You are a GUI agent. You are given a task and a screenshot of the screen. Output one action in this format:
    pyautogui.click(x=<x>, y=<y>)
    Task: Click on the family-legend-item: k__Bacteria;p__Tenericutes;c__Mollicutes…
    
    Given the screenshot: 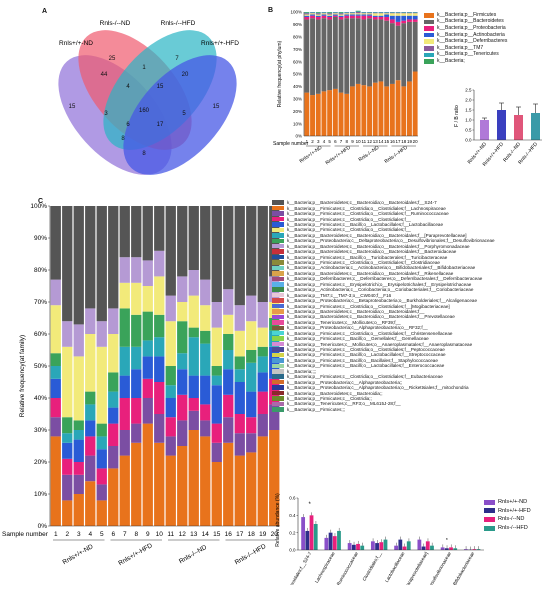 What is the action you would take?
    pyautogui.click(x=383, y=344)
    